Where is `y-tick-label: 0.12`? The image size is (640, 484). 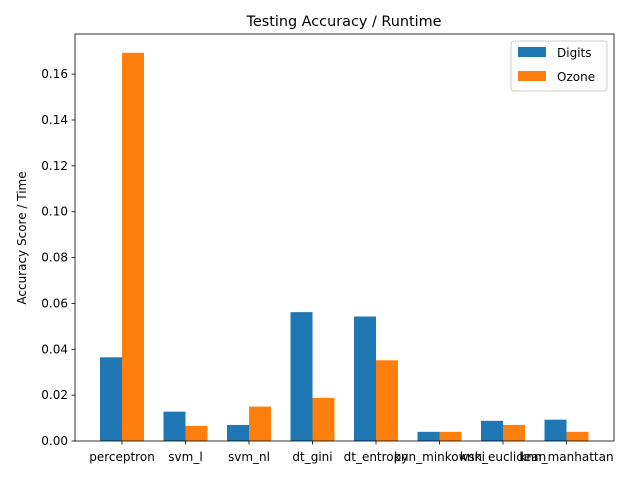
y-tick-label: 0.12 is located at coordinates (54, 166).